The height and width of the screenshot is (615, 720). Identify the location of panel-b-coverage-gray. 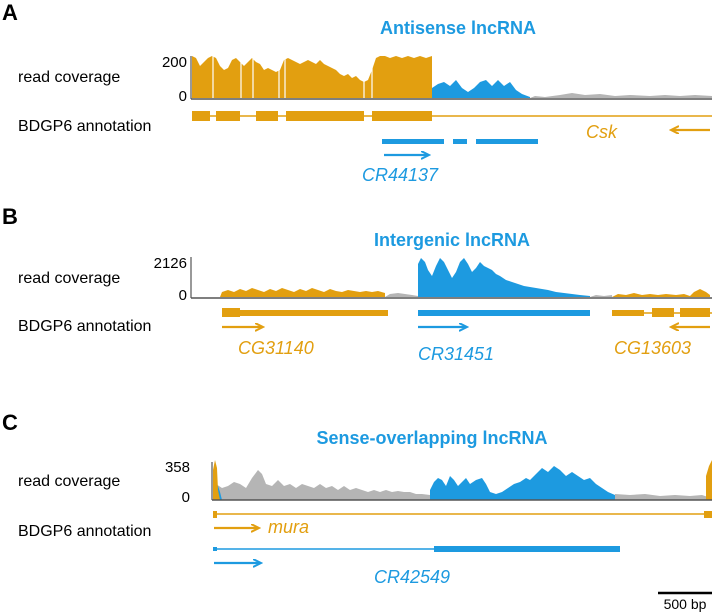
(498, 295).